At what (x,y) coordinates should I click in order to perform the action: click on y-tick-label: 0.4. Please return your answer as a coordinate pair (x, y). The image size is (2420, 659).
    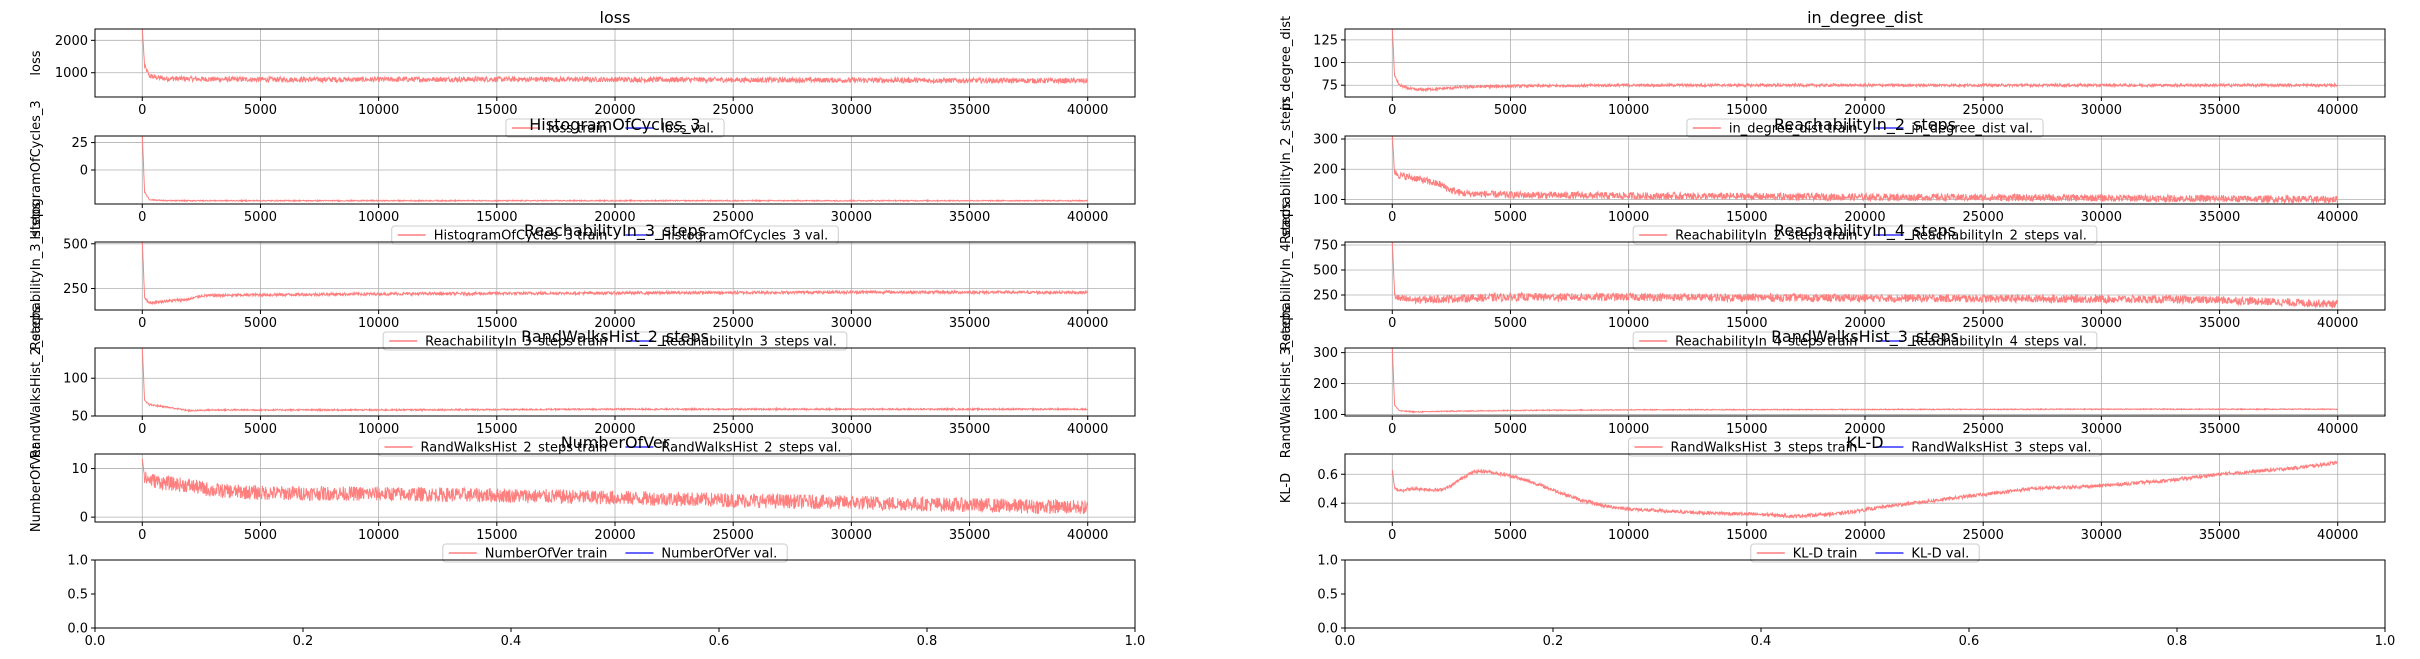
    Looking at the image, I should click on (1327, 504).